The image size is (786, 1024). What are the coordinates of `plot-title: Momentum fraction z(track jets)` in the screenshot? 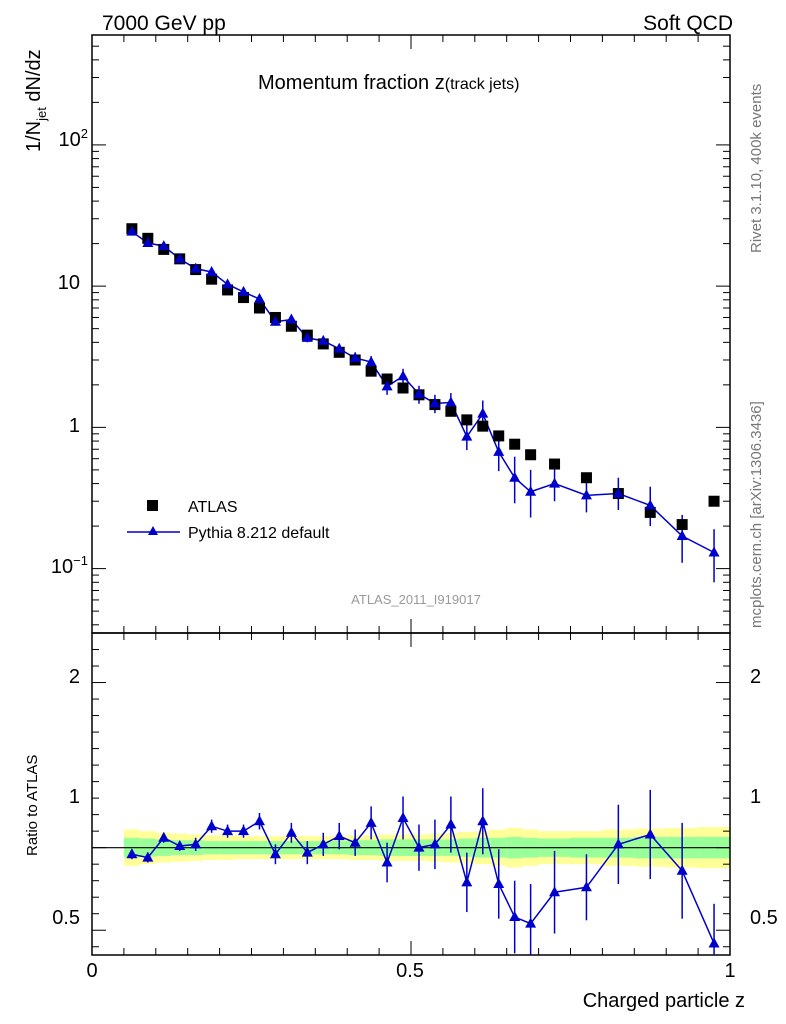 It's located at (388, 83).